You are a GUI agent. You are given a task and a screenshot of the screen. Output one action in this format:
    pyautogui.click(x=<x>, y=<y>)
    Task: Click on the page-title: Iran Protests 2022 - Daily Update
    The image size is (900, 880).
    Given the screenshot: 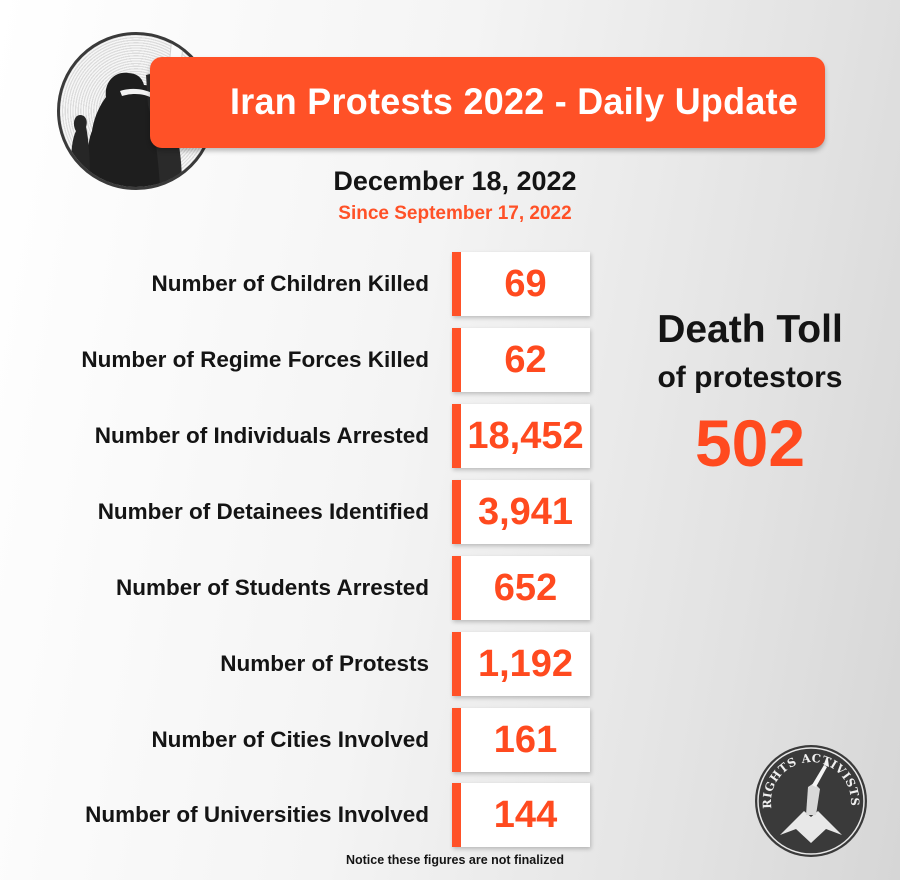 What is the action you would take?
    pyautogui.click(x=514, y=101)
    